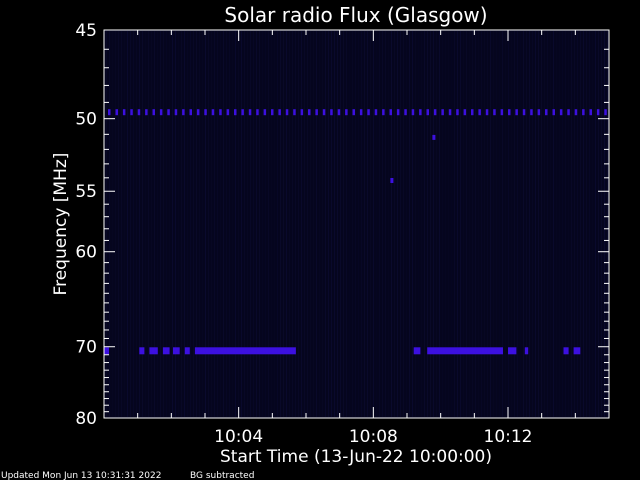  I want to click on x-axis-title: Start Time (13-Jun-22 10:00:00), so click(356, 457).